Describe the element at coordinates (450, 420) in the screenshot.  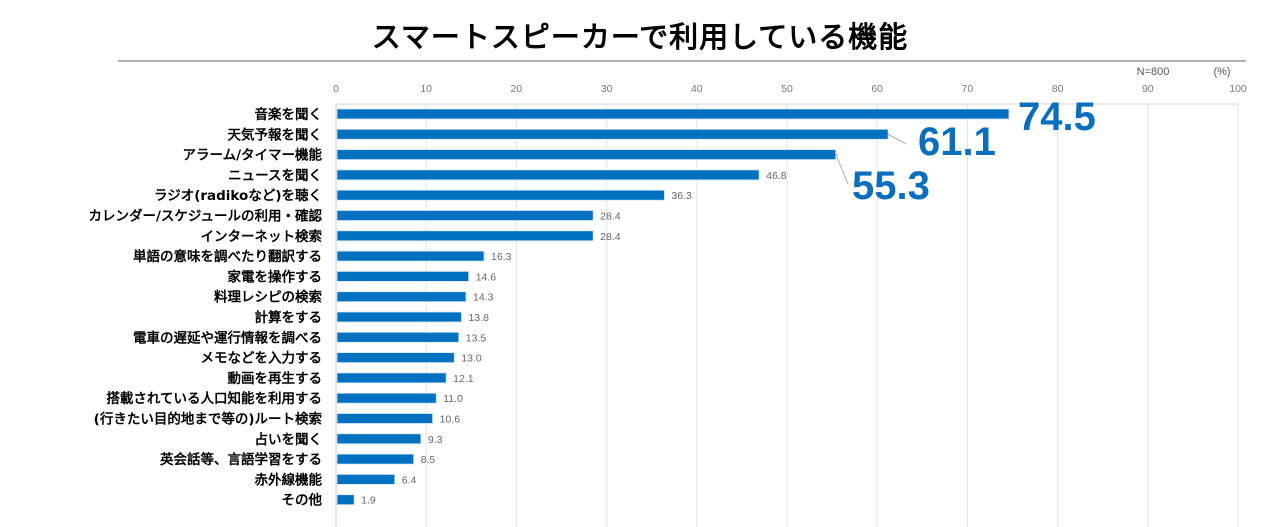
I see `value-label: 10.6` at that location.